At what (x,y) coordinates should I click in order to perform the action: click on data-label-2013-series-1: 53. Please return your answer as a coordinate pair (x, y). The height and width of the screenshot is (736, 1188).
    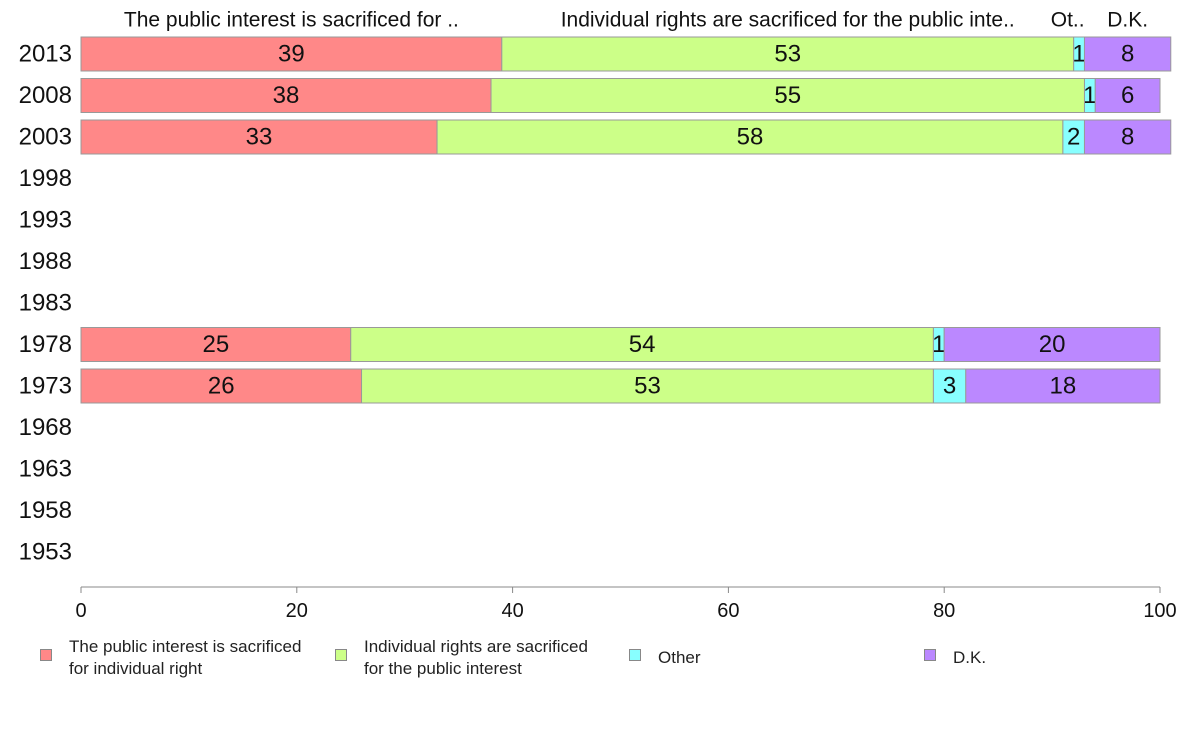
    Looking at the image, I should click on (787, 54).